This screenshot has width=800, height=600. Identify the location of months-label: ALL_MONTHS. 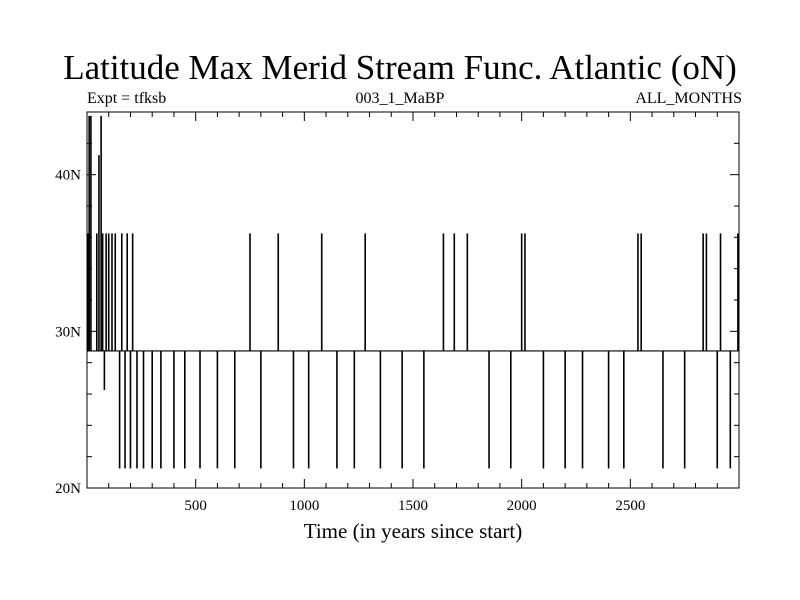
(688, 98).